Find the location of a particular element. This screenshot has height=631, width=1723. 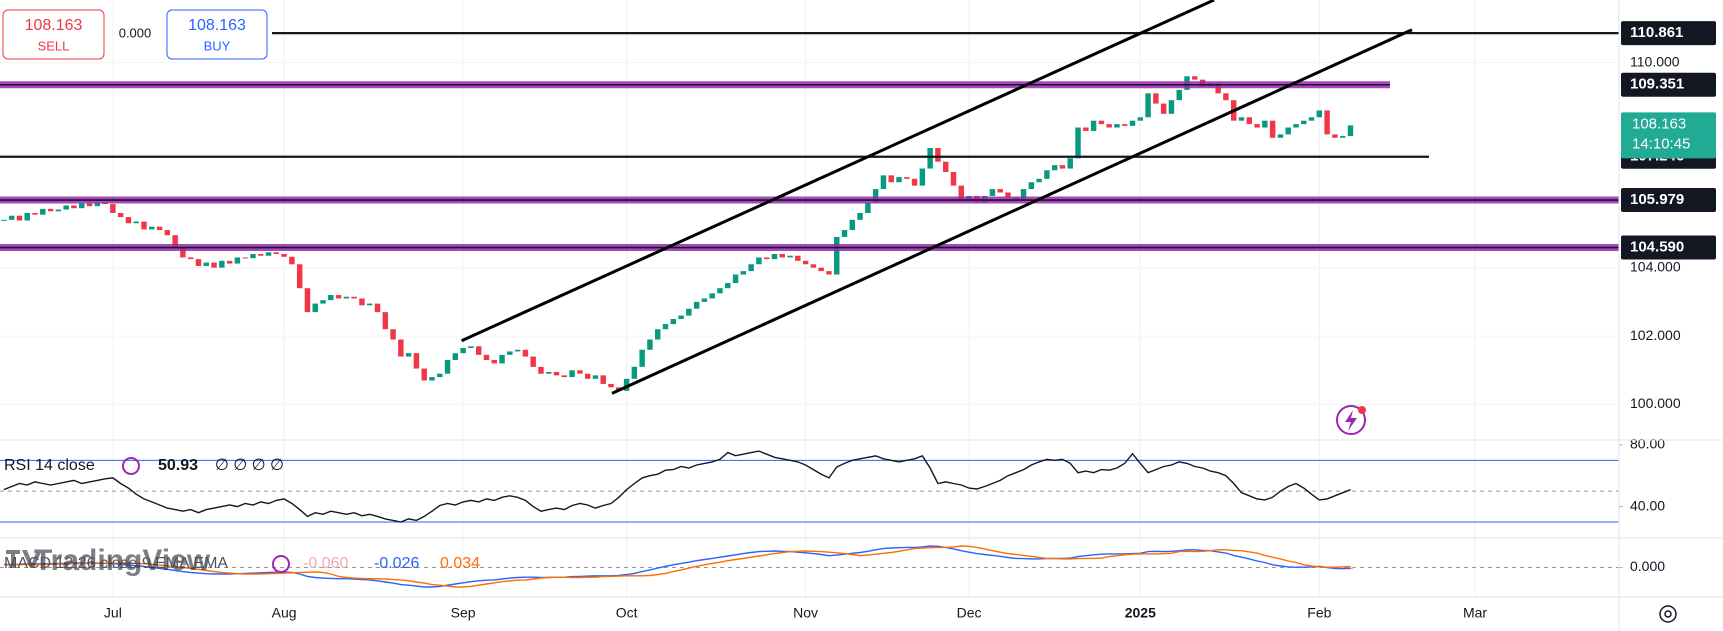

buy-button is located at coordinates (217, 34).